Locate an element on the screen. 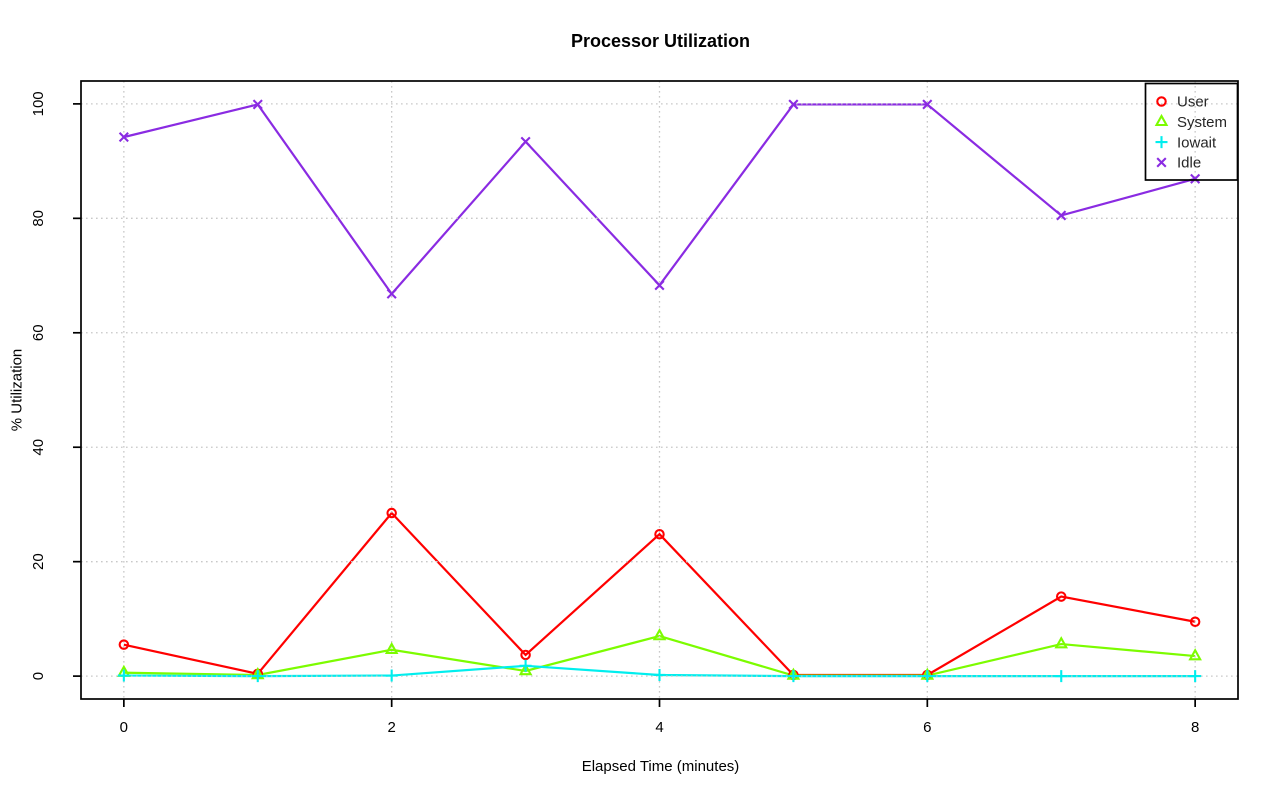  x-axis-title: Elapsed Time (minutes) is located at coordinates (660, 766).